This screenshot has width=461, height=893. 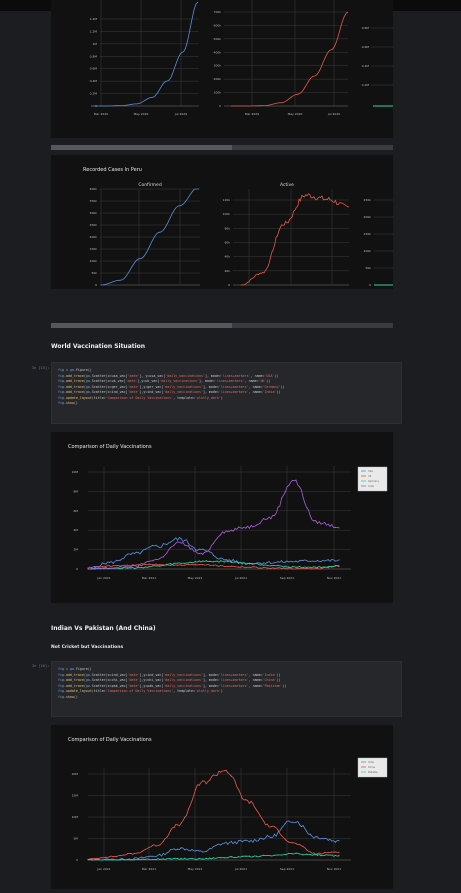 What do you see at coordinates (145, 54) in the screenshot?
I see `confirmed-line` at bounding box center [145, 54].